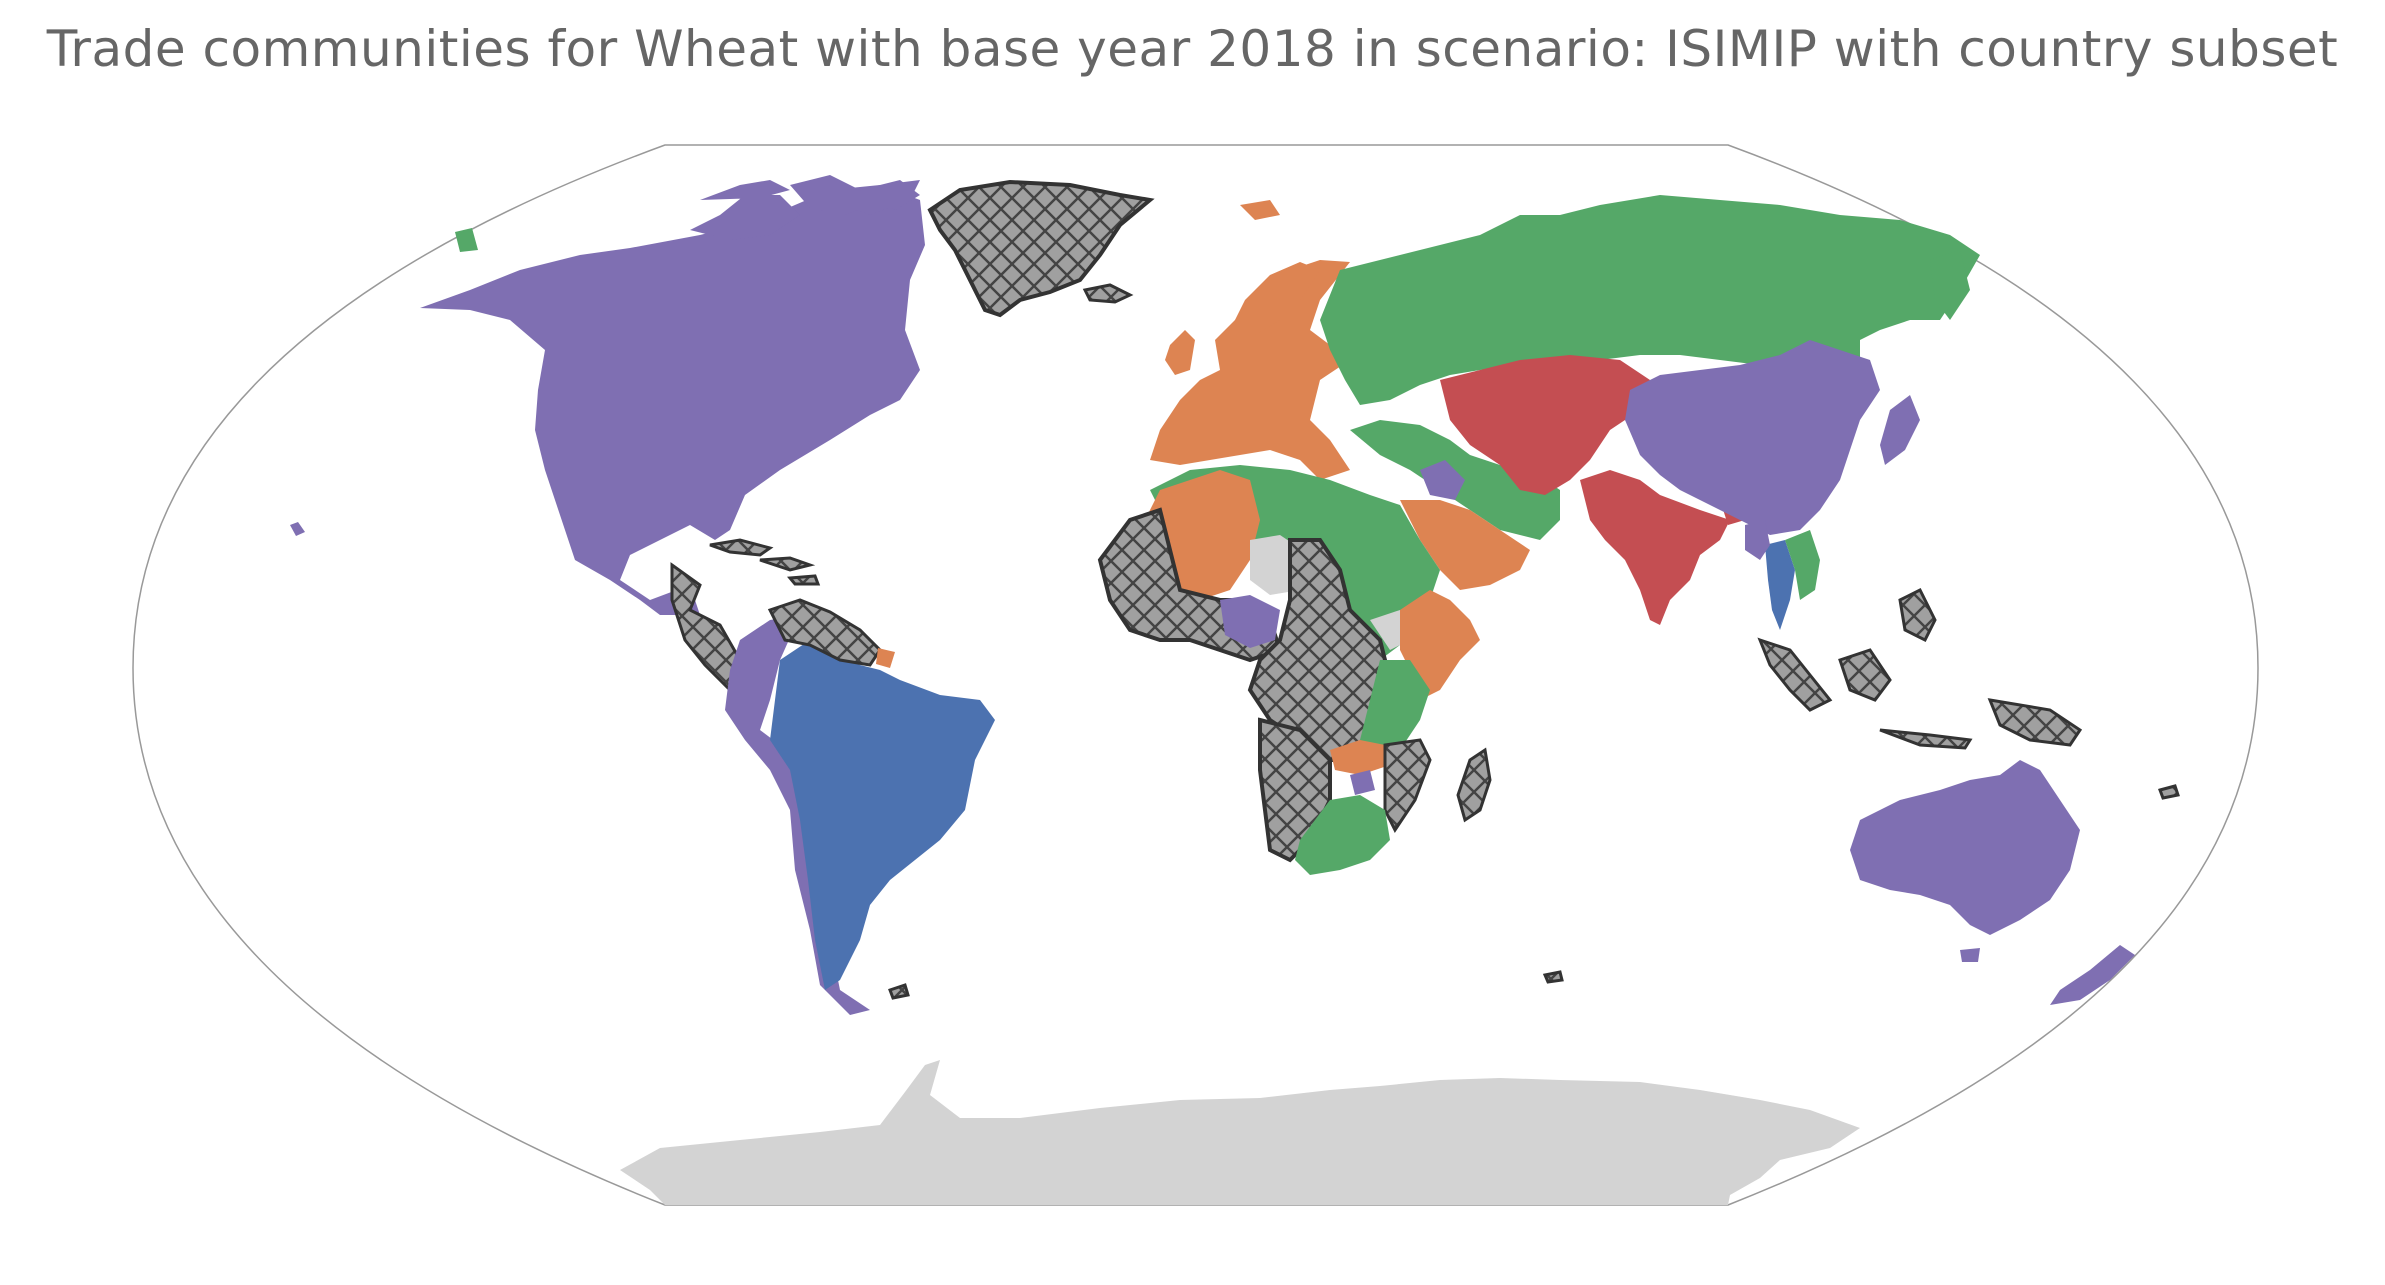  I want to click on region-alaska-tip, so click(466, 240).